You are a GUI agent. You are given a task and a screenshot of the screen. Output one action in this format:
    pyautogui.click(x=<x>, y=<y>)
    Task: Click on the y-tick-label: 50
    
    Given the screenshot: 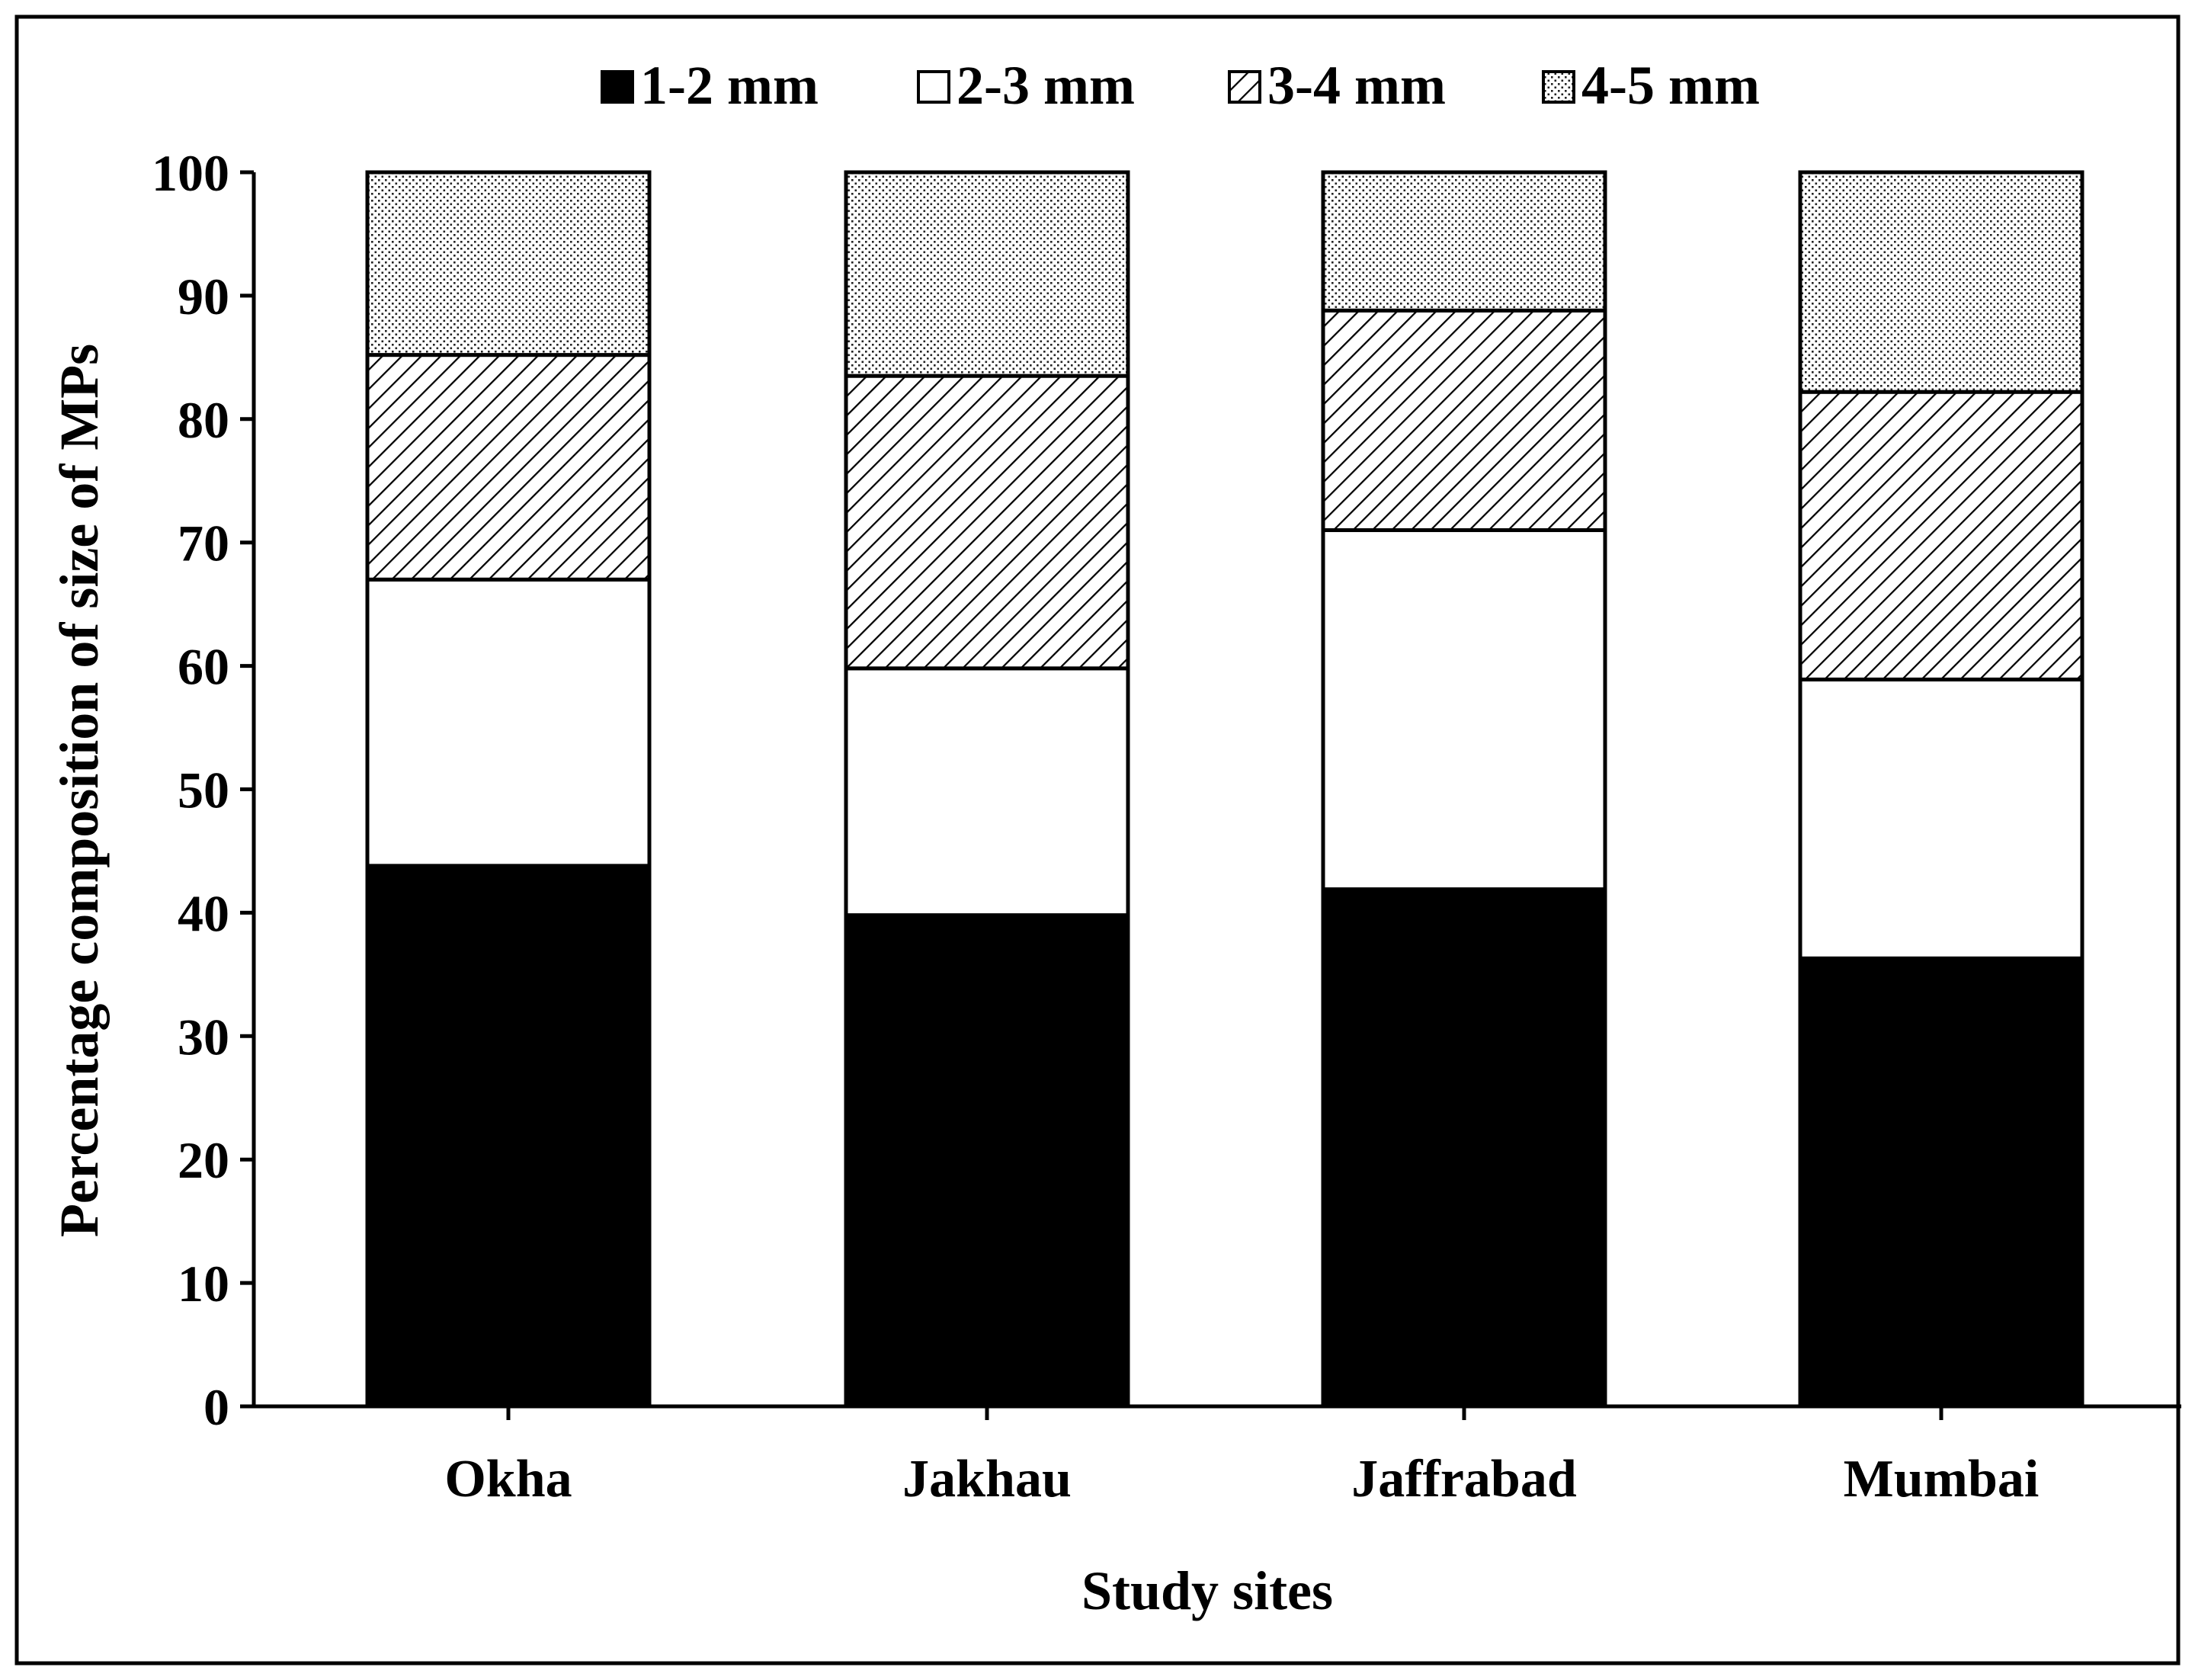 What is the action you would take?
    pyautogui.click(x=204, y=790)
    